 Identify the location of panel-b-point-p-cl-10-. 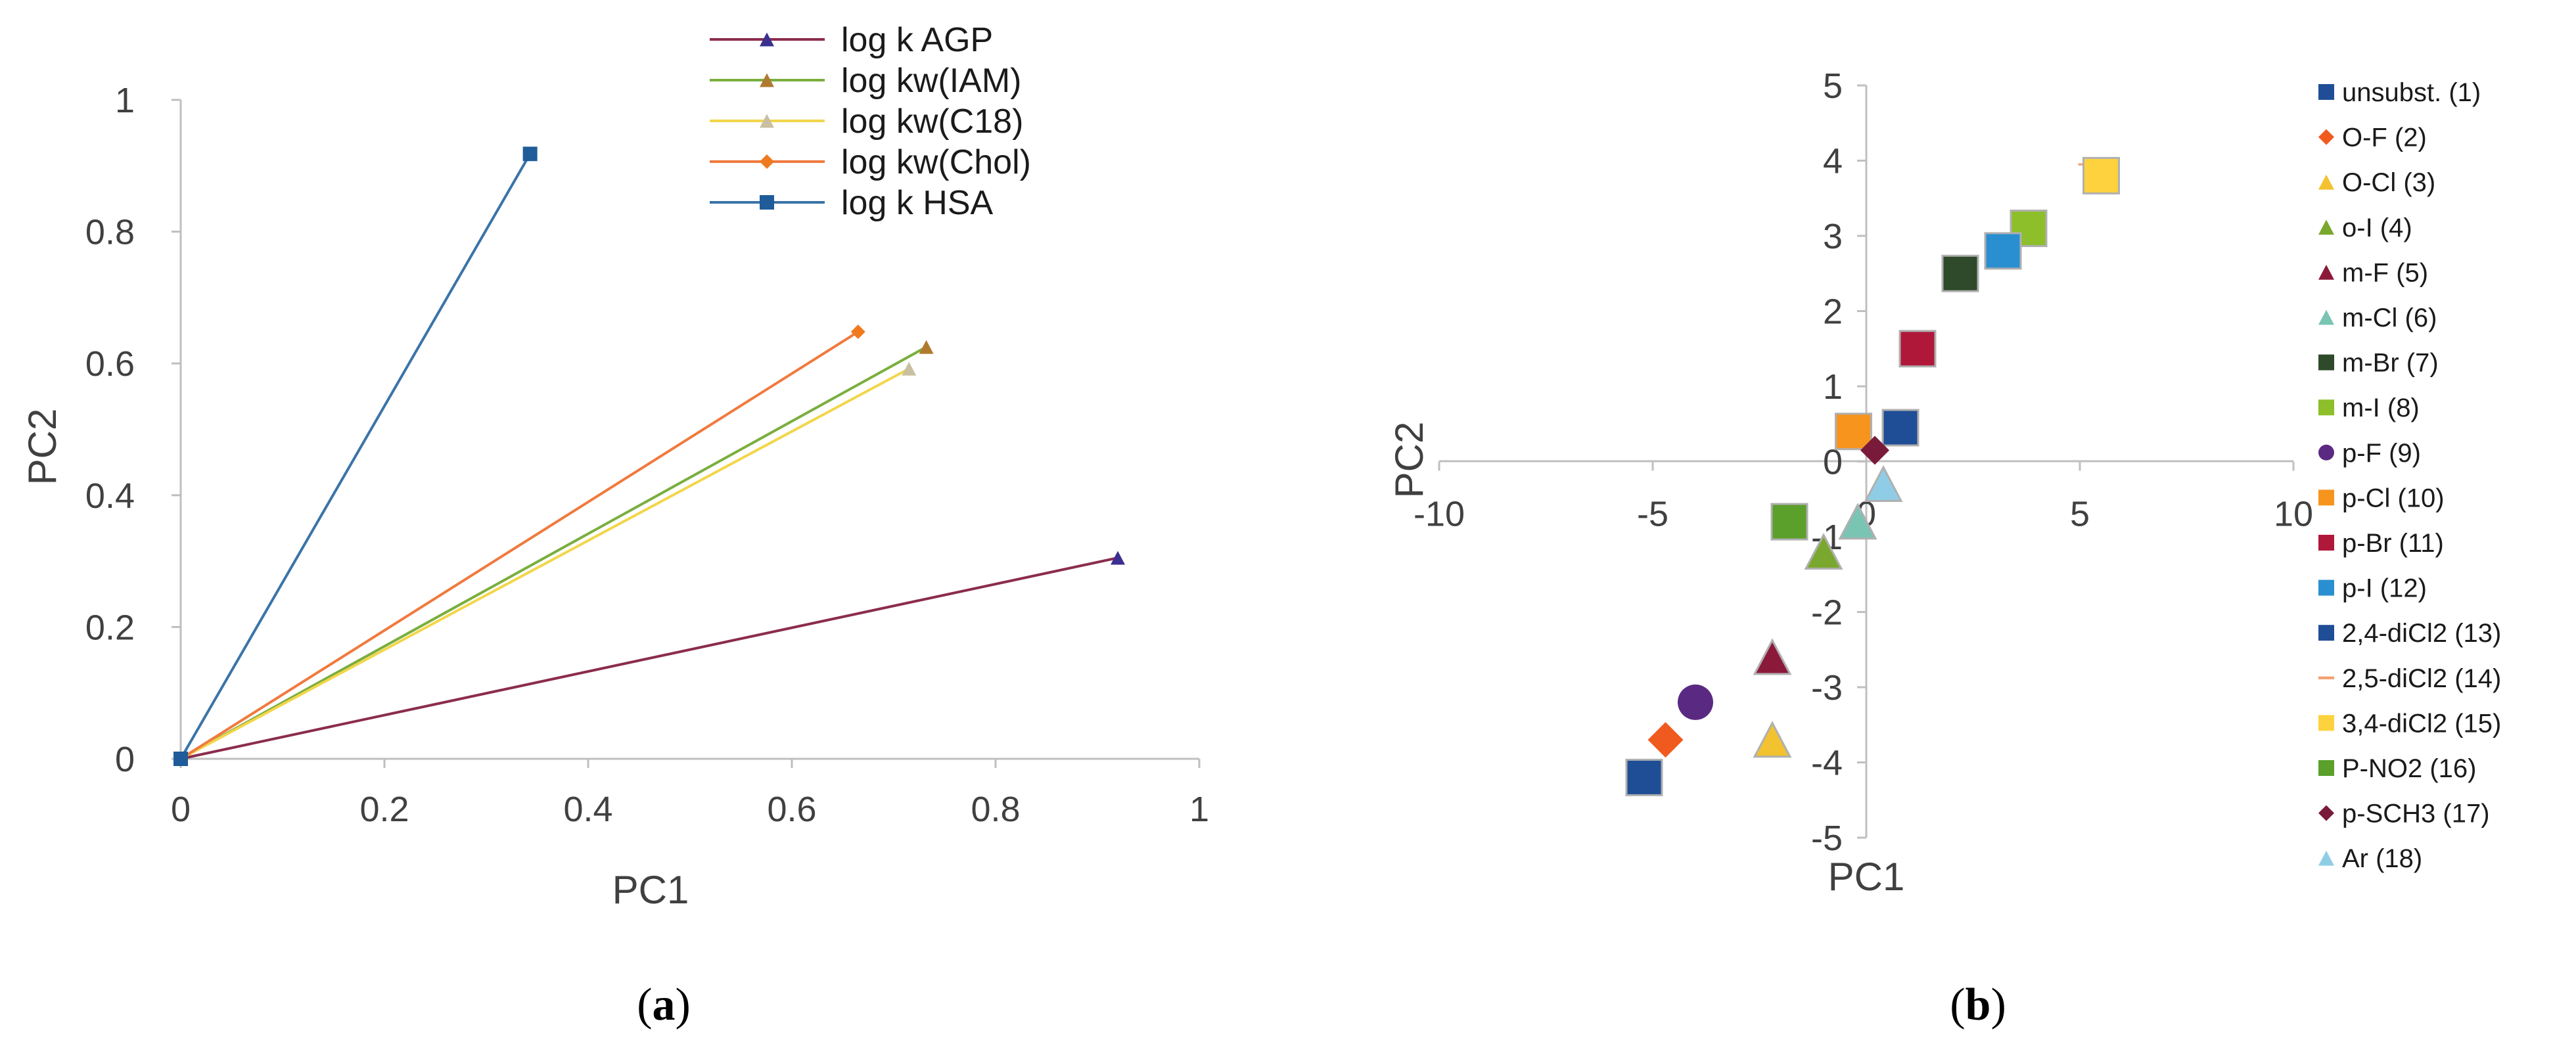
(1854, 432).